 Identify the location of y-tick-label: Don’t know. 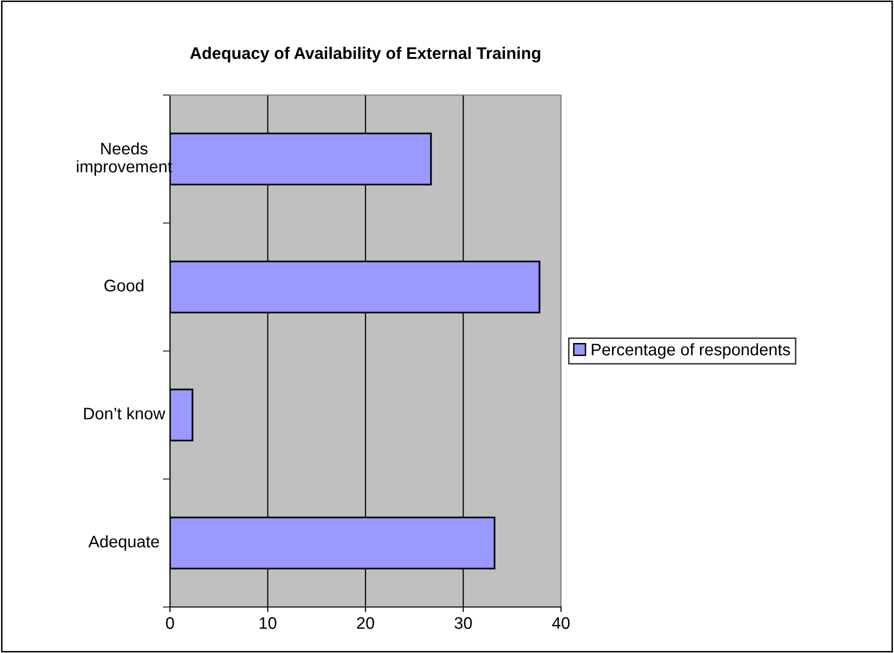
(125, 413).